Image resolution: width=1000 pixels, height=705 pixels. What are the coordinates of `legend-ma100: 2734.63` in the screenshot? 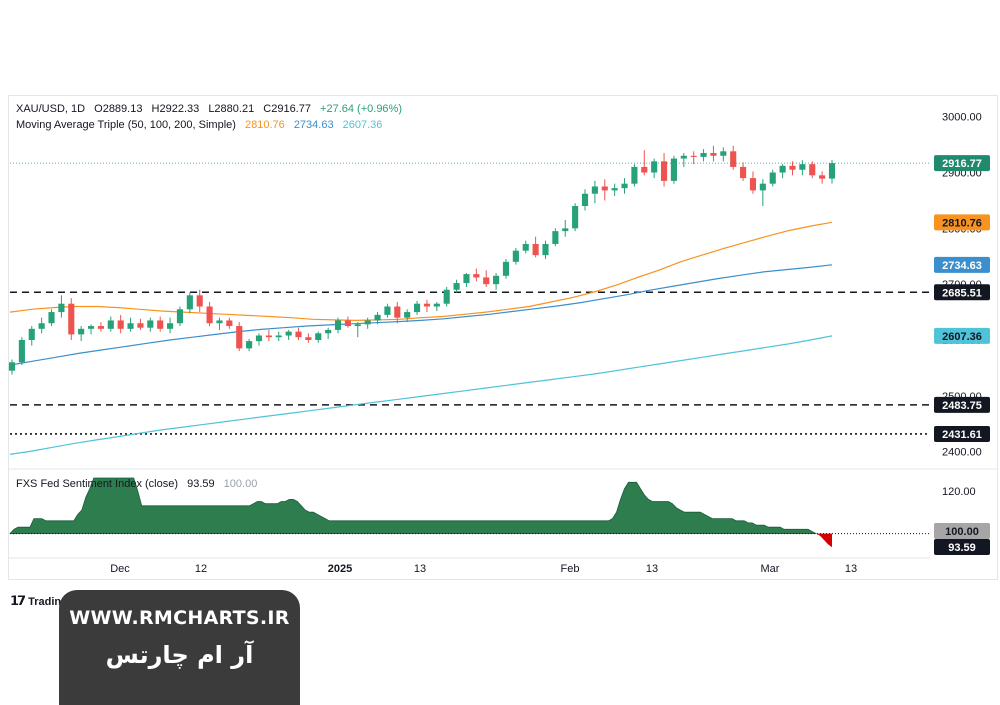 It's located at (313, 125).